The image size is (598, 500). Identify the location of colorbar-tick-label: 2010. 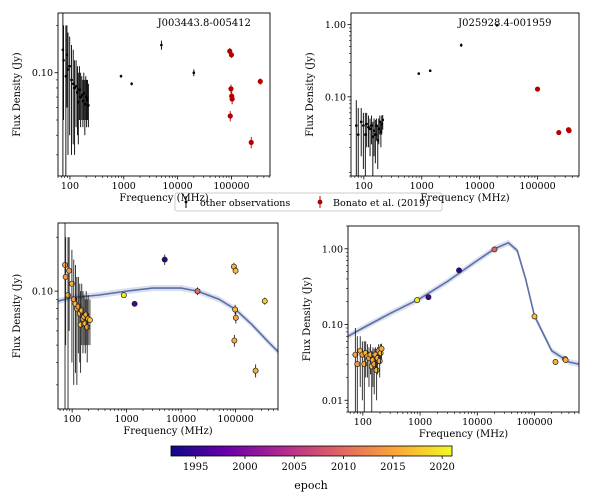
(343, 467).